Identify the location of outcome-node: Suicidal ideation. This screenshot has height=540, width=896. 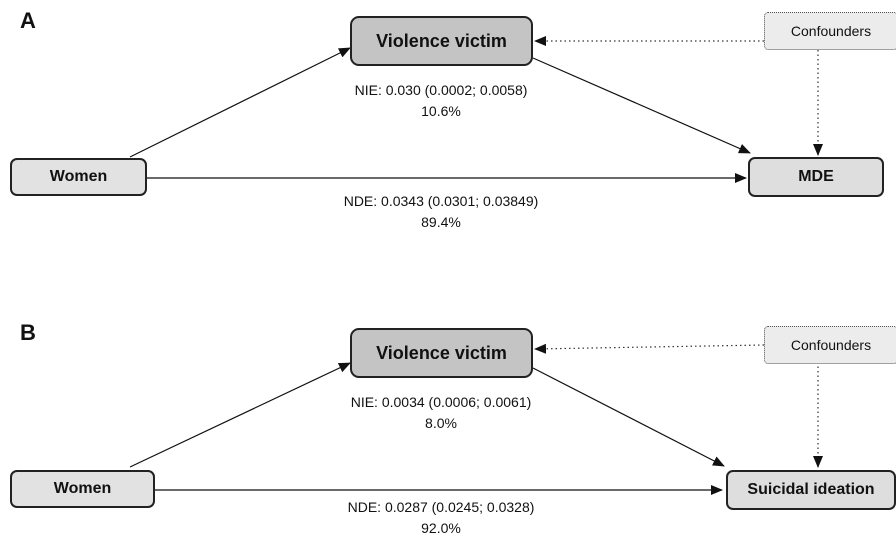
(811, 490).